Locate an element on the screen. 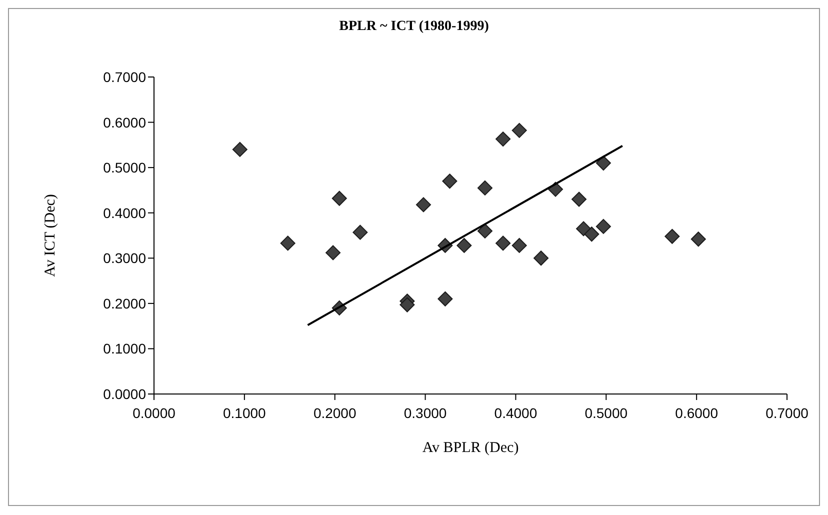  x-tick-label: 0.6000 is located at coordinates (696, 412).